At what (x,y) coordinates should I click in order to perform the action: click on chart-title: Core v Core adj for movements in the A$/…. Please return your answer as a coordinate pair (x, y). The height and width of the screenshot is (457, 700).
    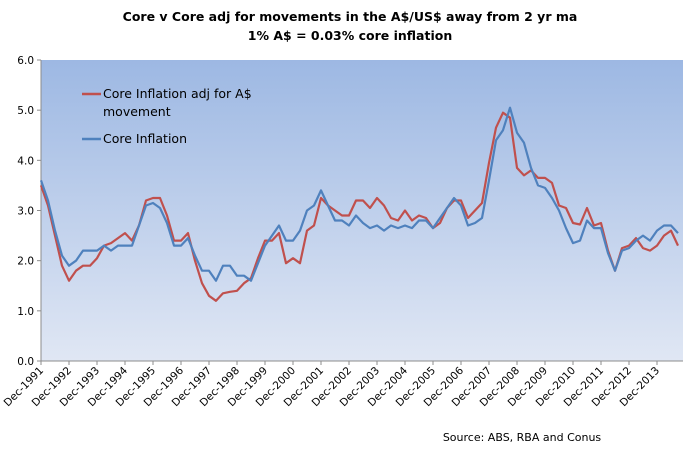
    Looking at the image, I should click on (350, 16).